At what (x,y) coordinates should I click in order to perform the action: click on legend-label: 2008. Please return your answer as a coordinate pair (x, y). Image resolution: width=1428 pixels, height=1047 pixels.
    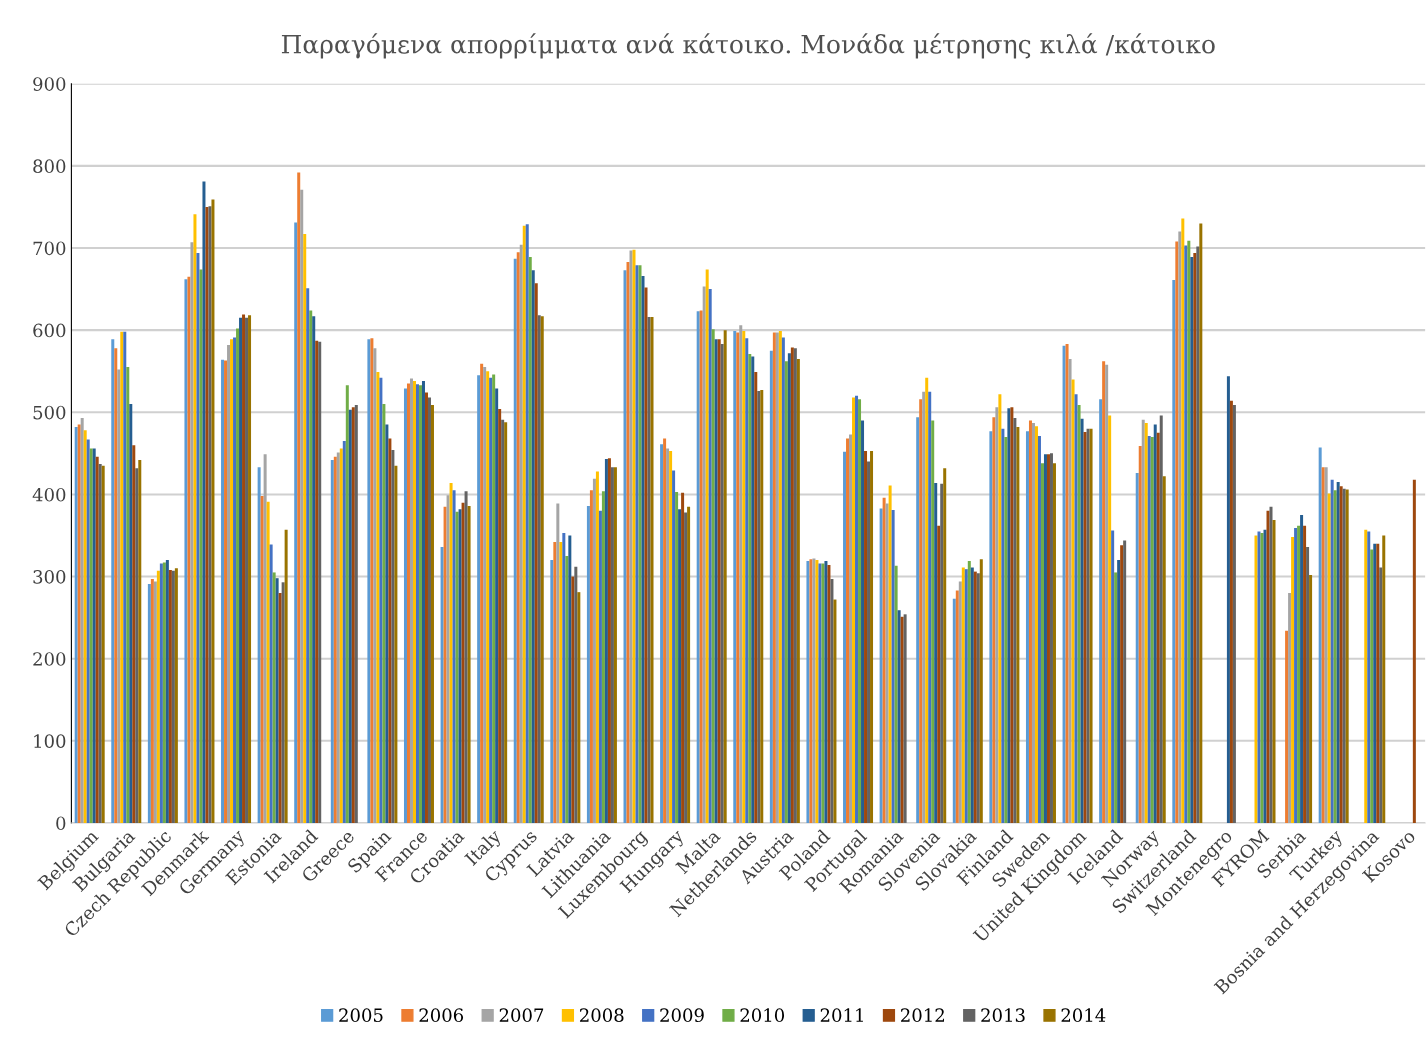
    Looking at the image, I should click on (601, 1015).